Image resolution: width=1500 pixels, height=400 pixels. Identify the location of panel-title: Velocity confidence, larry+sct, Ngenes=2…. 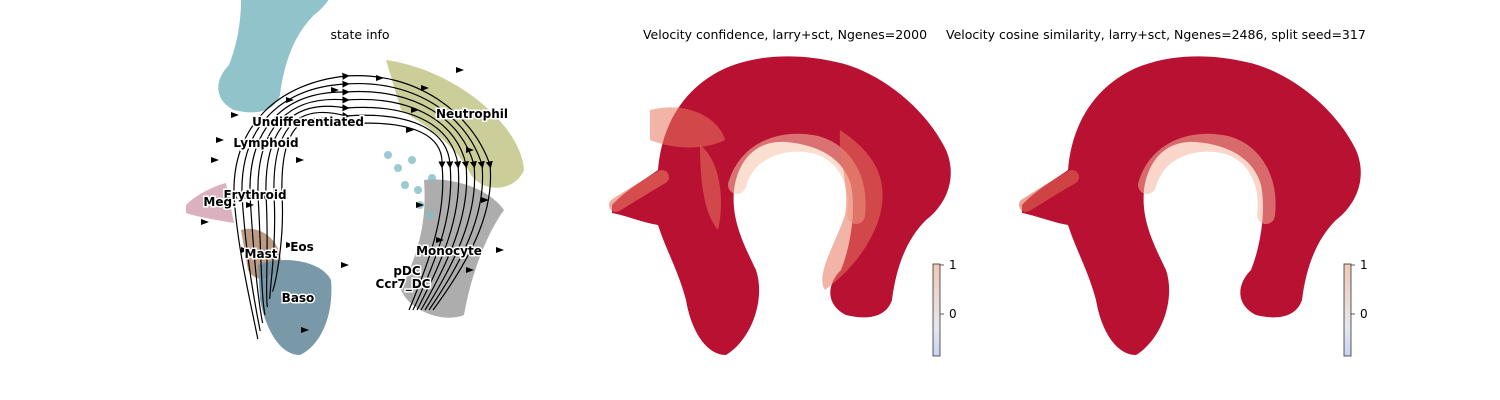
(785, 34).